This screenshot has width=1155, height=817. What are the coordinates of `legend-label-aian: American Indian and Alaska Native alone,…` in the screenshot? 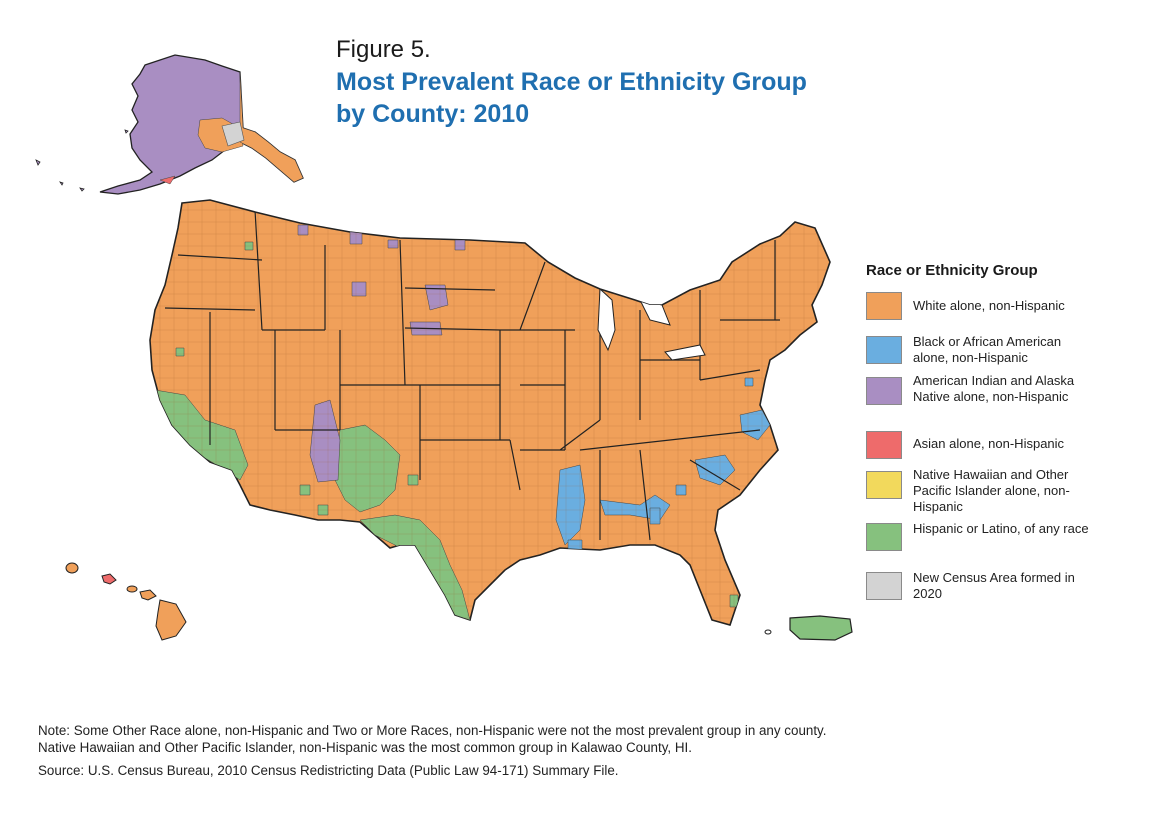 It's located at (994, 388).